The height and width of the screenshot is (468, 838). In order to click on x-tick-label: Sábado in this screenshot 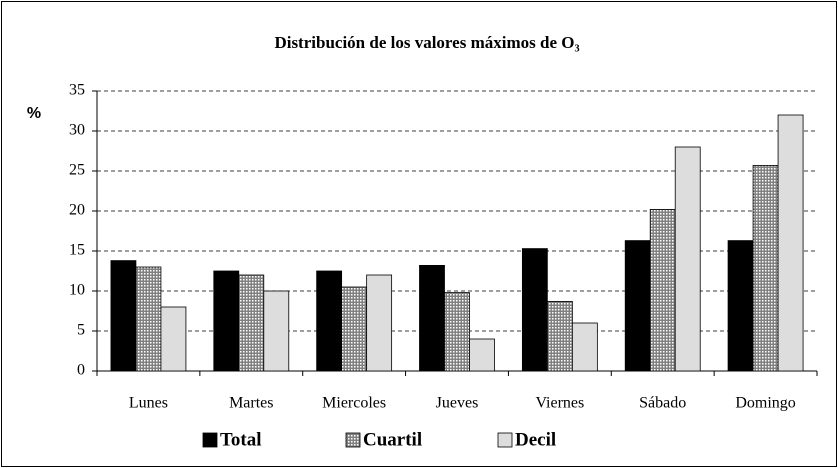, I will do `click(662, 403)`.